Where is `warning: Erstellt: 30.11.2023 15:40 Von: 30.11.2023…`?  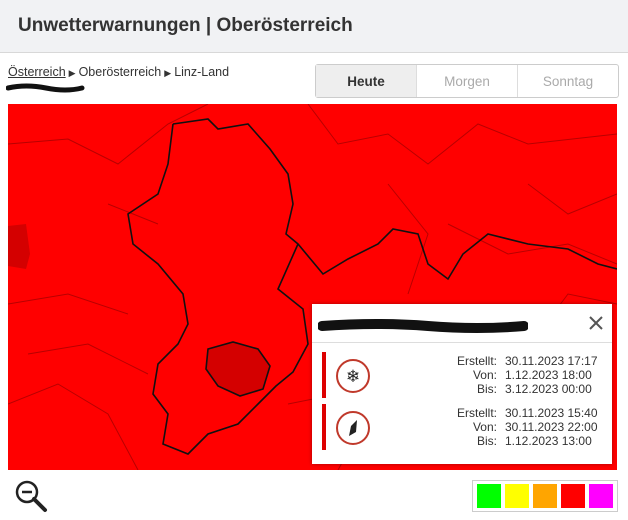
warning: Erstellt: 30.11.2023 15:40 Von: 30.11.2023… is located at coordinates (462, 427).